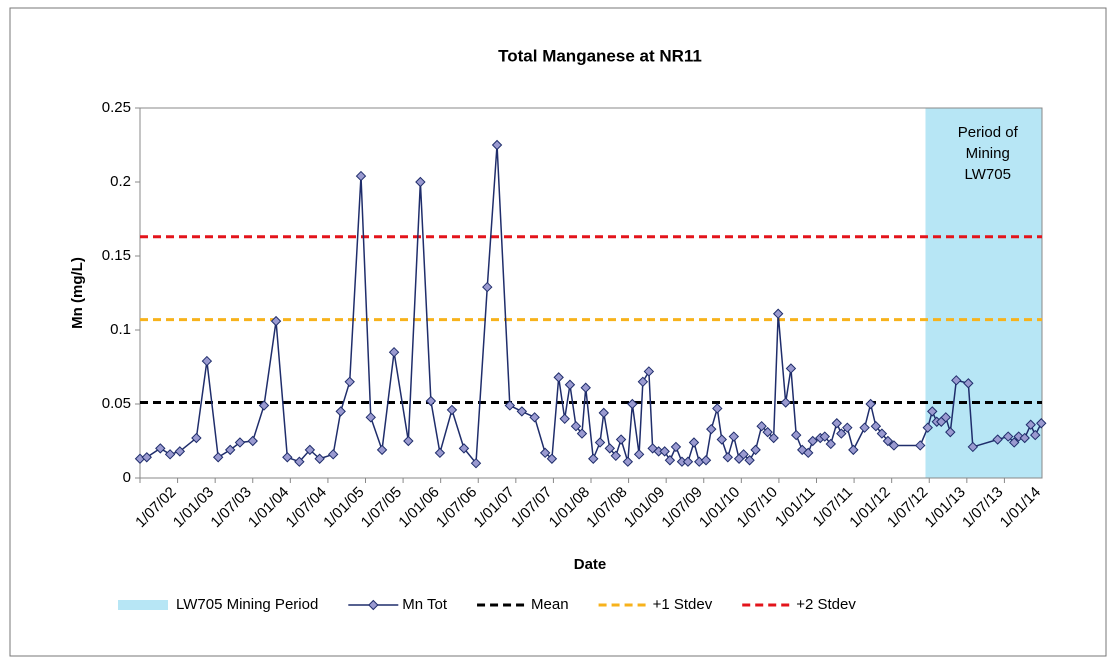  Describe the element at coordinates (247, 604) in the screenshot. I see `legend-label: LW705 Mining Period` at that location.